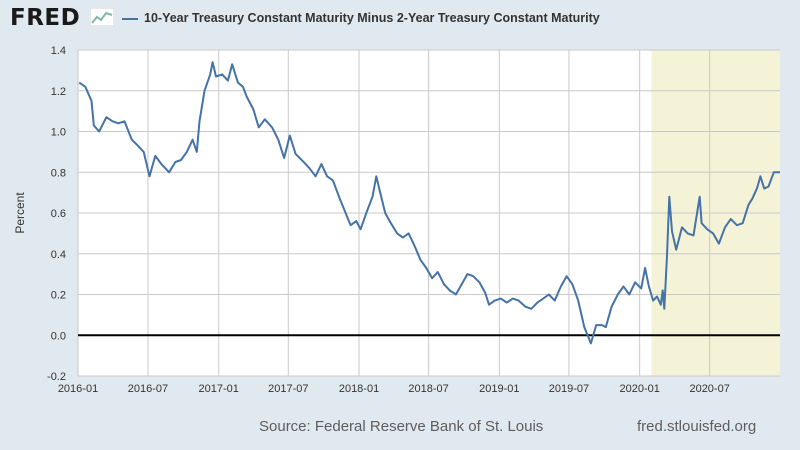  Describe the element at coordinates (709, 389) in the screenshot. I see `x-tick-label: 2020-07` at that location.